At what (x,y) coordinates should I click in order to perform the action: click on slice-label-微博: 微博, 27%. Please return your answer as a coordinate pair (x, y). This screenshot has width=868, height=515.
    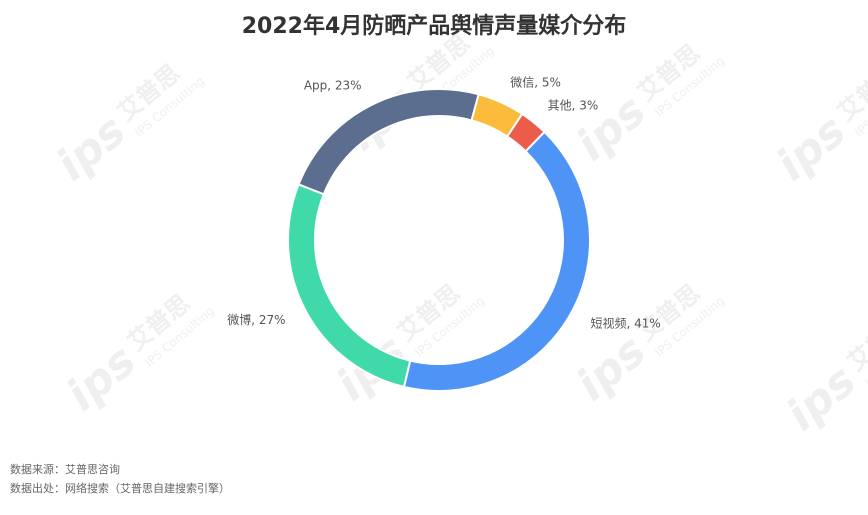
    Looking at the image, I should click on (256, 319).